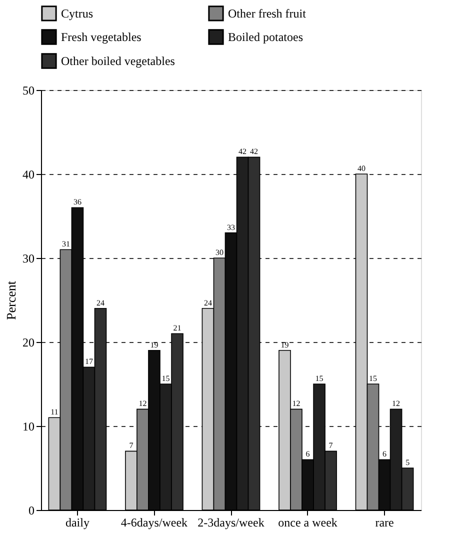 This screenshot has height=556, width=462. I want to click on data-label: 36, so click(77, 202).